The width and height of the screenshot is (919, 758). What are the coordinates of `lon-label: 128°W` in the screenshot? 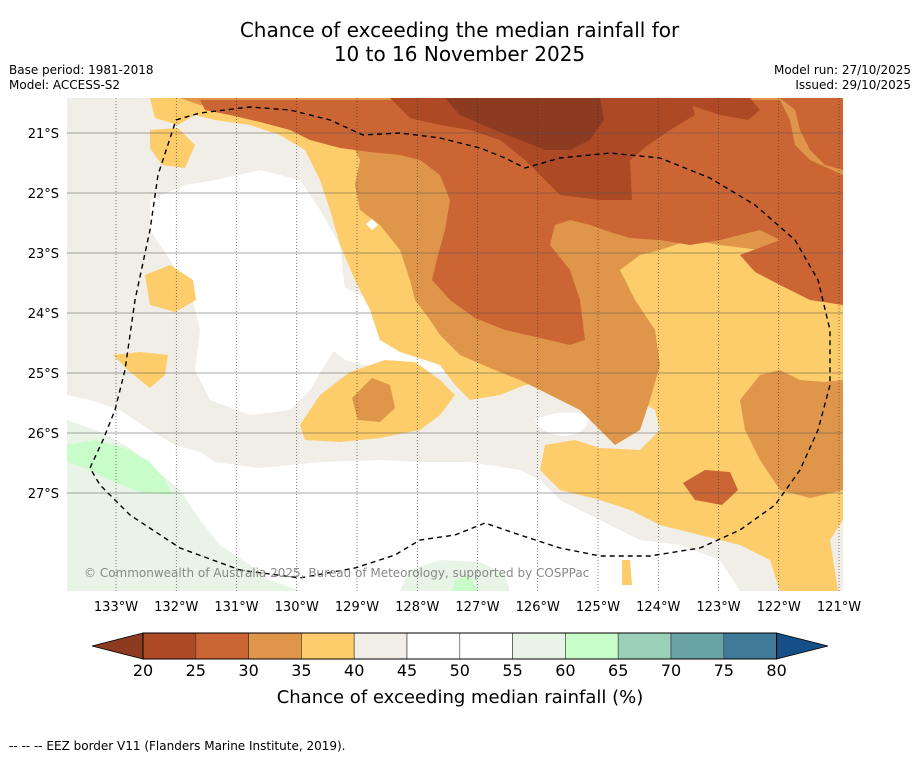 It's located at (417, 607).